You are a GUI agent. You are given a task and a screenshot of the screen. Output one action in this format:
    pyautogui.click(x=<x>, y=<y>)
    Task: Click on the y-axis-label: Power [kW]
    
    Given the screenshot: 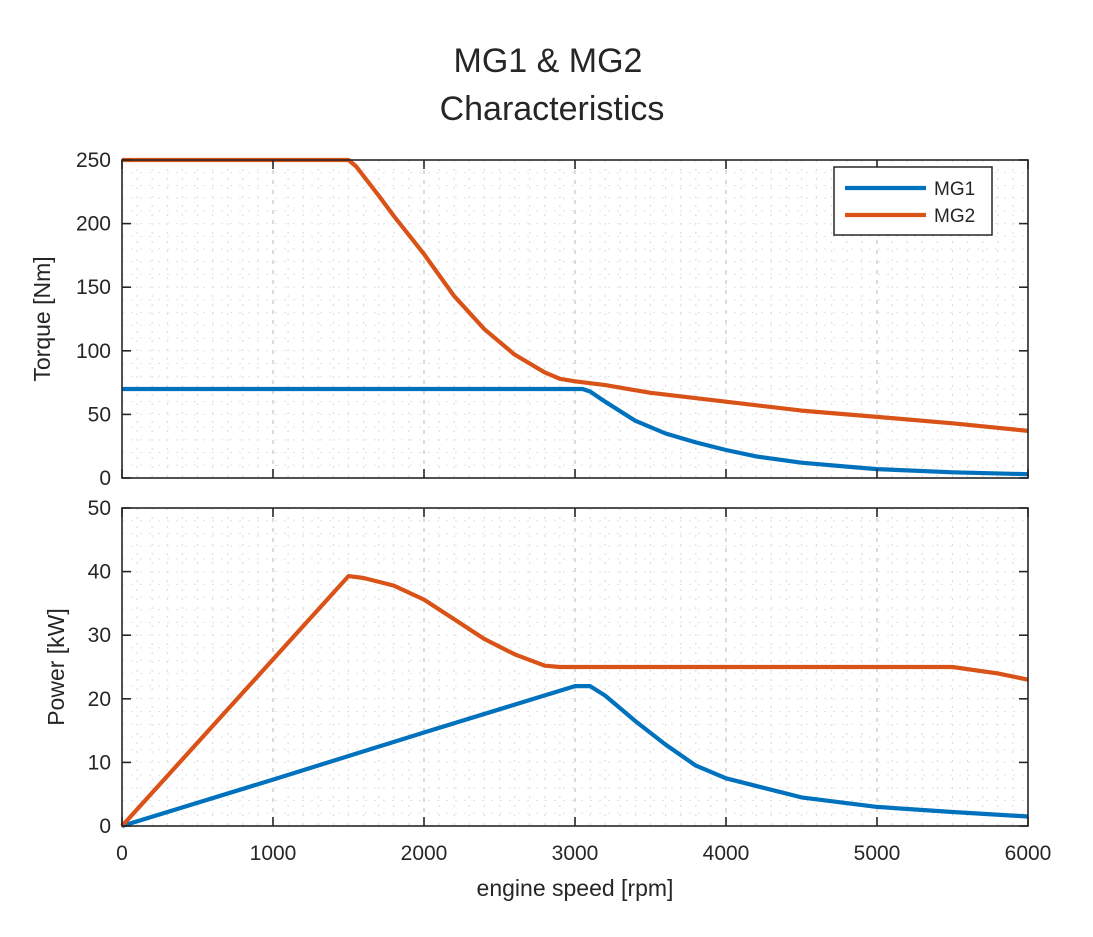 What is the action you would take?
    pyautogui.click(x=56, y=667)
    